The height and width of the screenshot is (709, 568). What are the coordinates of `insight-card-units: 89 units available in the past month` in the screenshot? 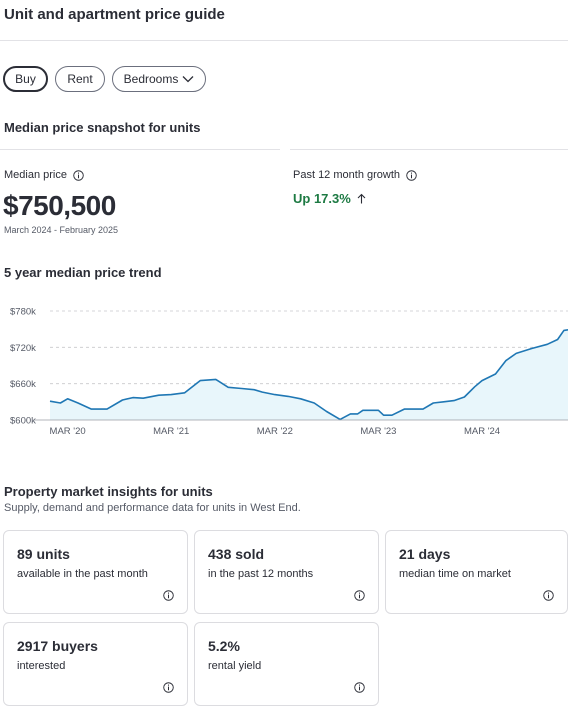 It's located at (95, 572).